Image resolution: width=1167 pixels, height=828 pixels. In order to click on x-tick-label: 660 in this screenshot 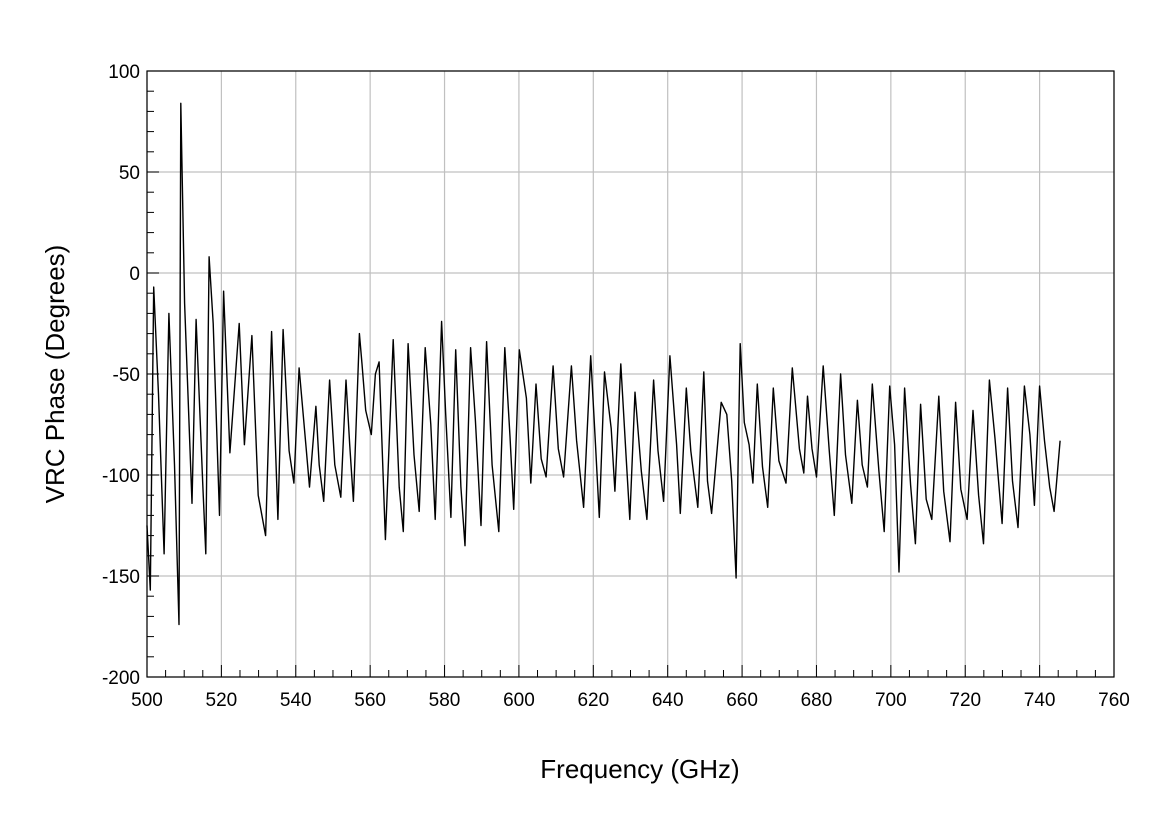, I will do `click(742, 700)`.